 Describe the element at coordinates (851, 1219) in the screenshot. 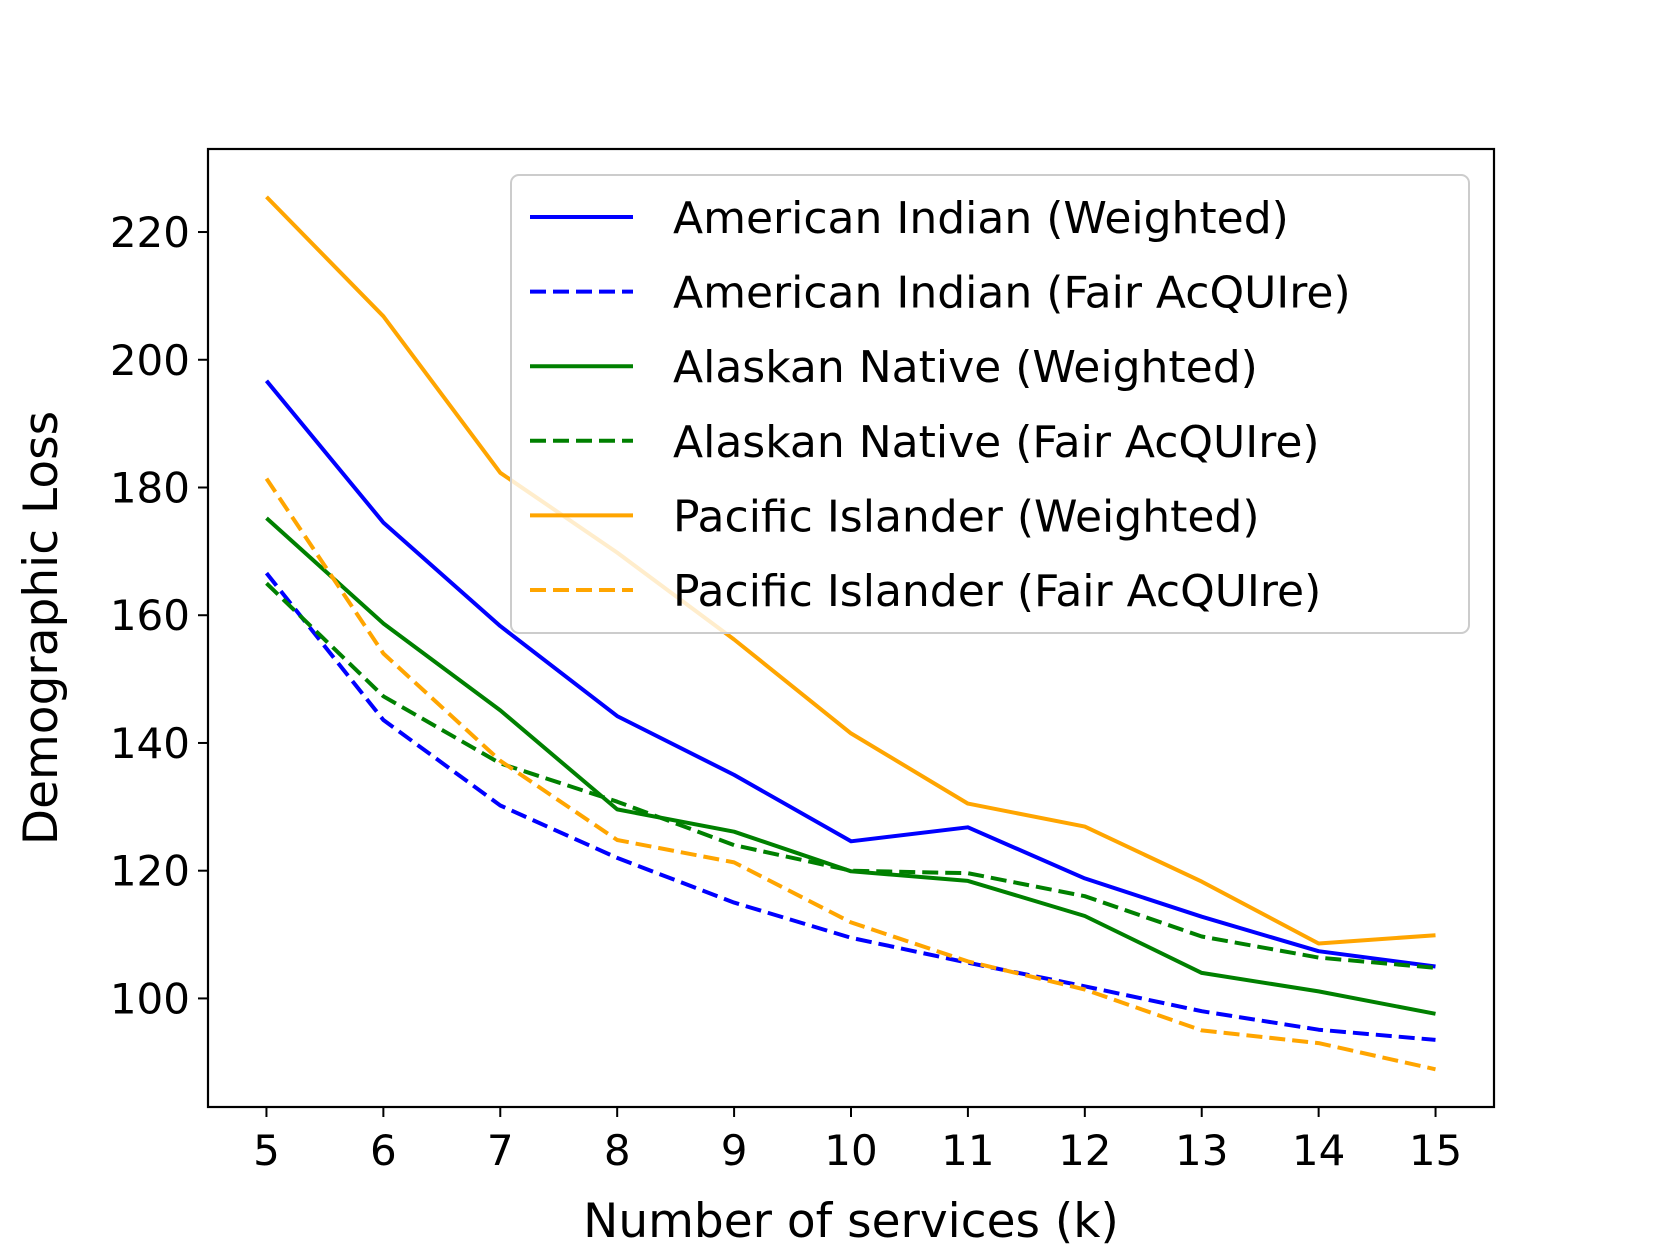

I see `x-axis-label: Number of services (k)` at that location.